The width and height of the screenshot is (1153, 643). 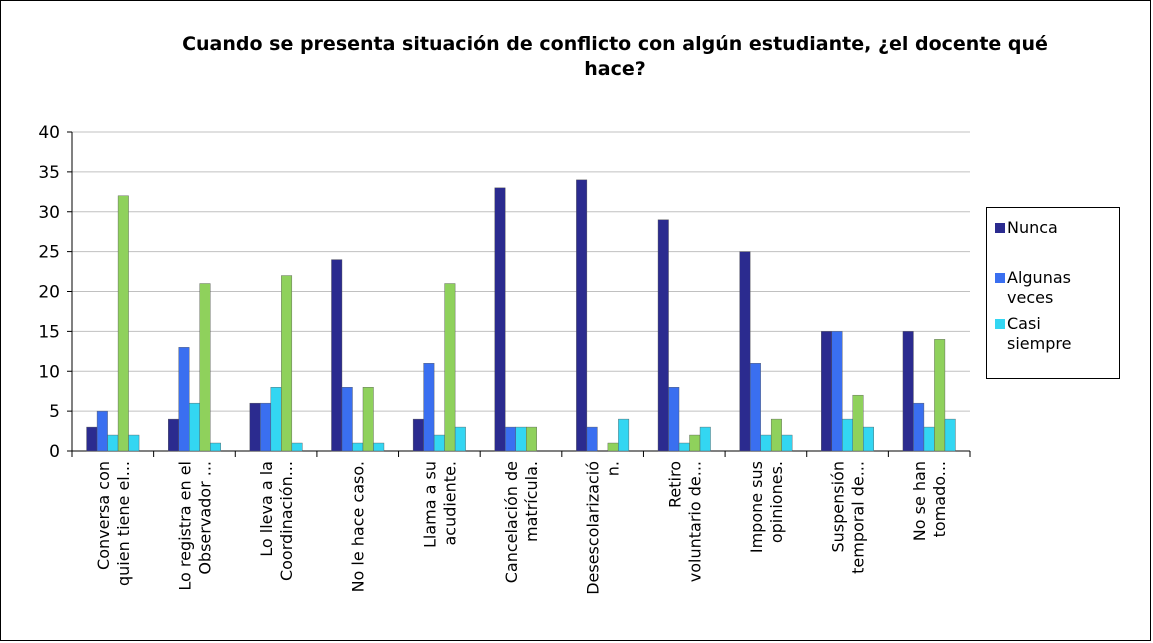 What do you see at coordinates (449, 503) in the screenshot?
I see `category-label: acudiente.` at bounding box center [449, 503].